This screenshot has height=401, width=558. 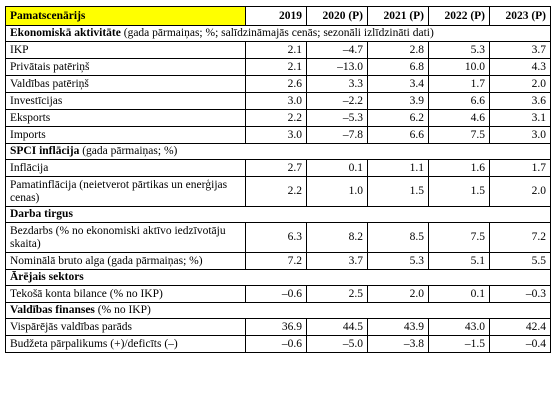 What do you see at coordinates (125, 50) in the screenshot?
I see `row-label: IKP` at bounding box center [125, 50].